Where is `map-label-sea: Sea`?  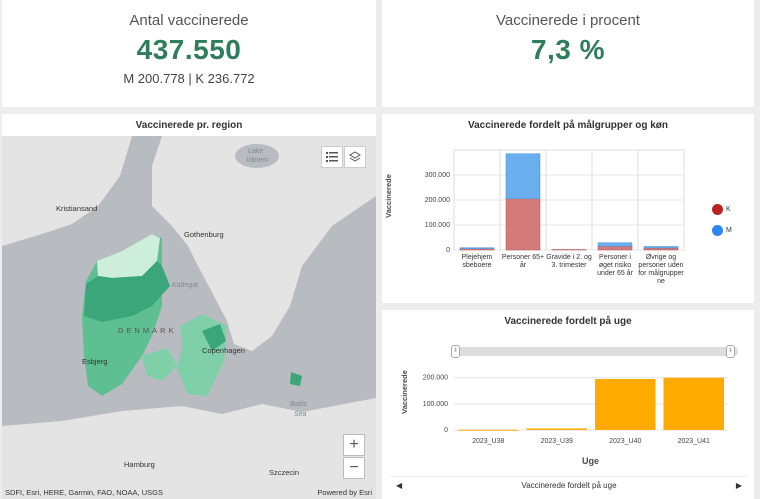
map-label-sea: Sea is located at coordinates (300, 414).